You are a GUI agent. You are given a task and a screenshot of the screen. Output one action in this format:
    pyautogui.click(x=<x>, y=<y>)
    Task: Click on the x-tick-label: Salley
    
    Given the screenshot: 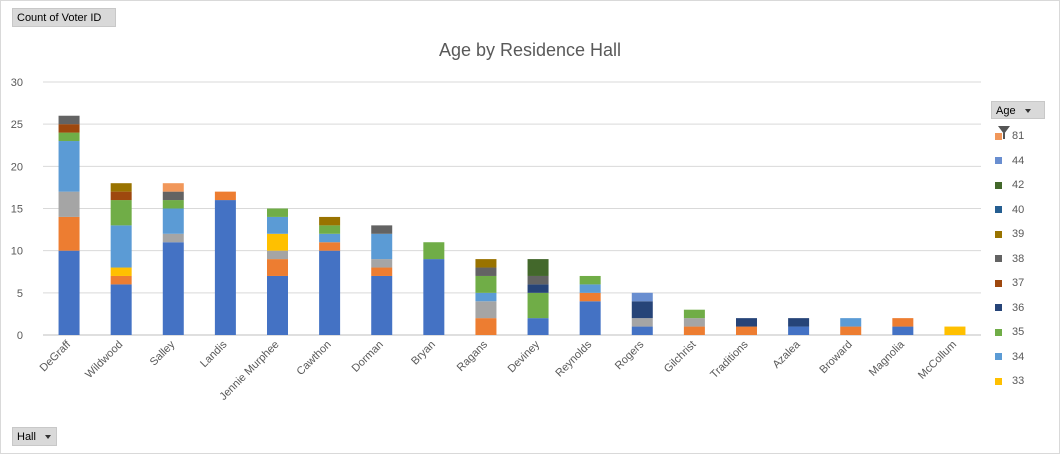 What is the action you would take?
    pyautogui.click(x=163, y=353)
    